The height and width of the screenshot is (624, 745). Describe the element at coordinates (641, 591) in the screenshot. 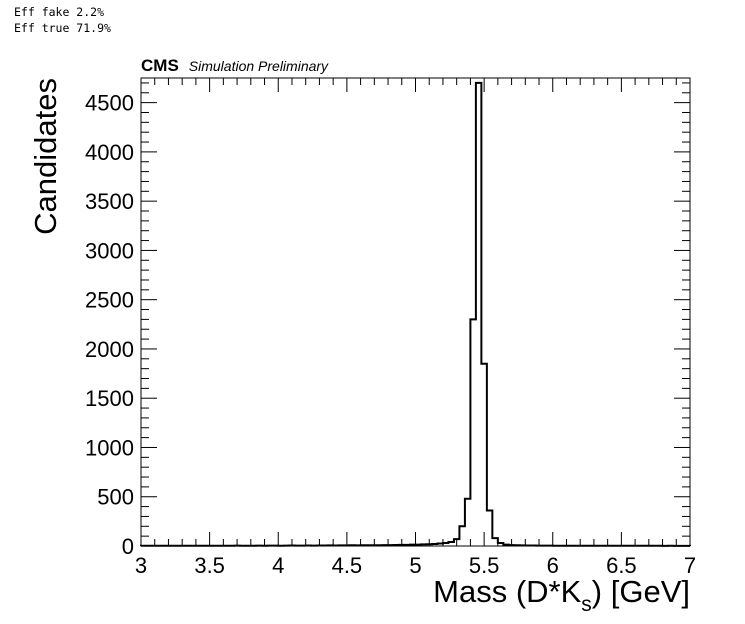

I see `x-axis-title-tail: ) [GeV]` at that location.